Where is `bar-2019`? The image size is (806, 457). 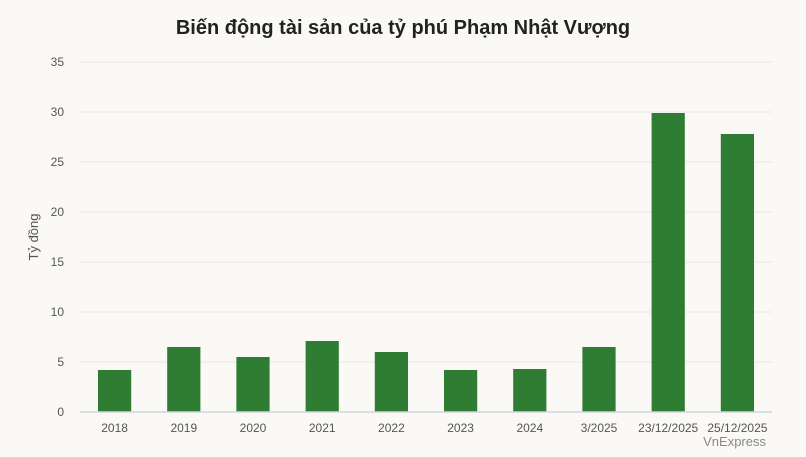 bar-2019 is located at coordinates (184, 379).